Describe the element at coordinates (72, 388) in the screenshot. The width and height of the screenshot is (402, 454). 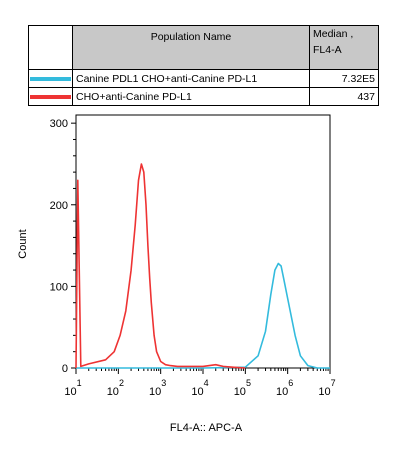
I see `x-tick-label: 10¹` at that location.